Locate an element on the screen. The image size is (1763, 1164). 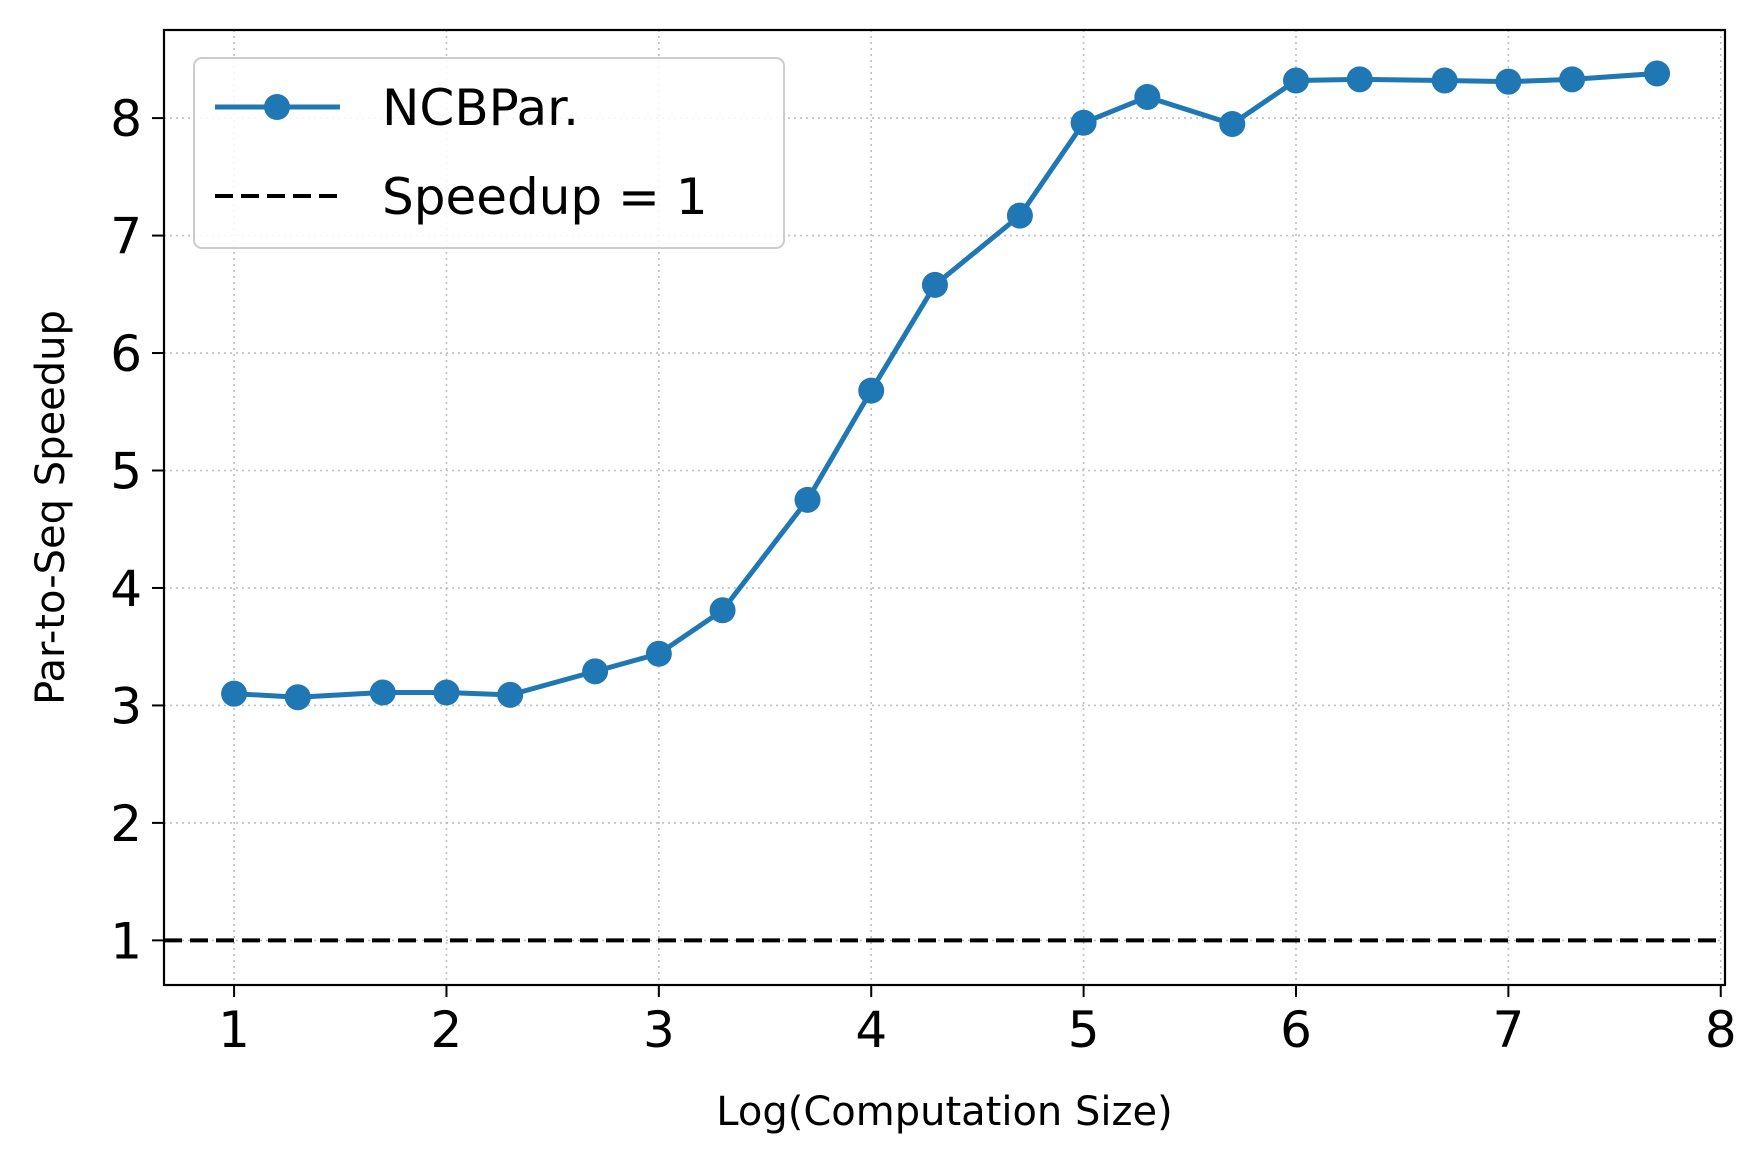
legend-box is located at coordinates (489, 153).